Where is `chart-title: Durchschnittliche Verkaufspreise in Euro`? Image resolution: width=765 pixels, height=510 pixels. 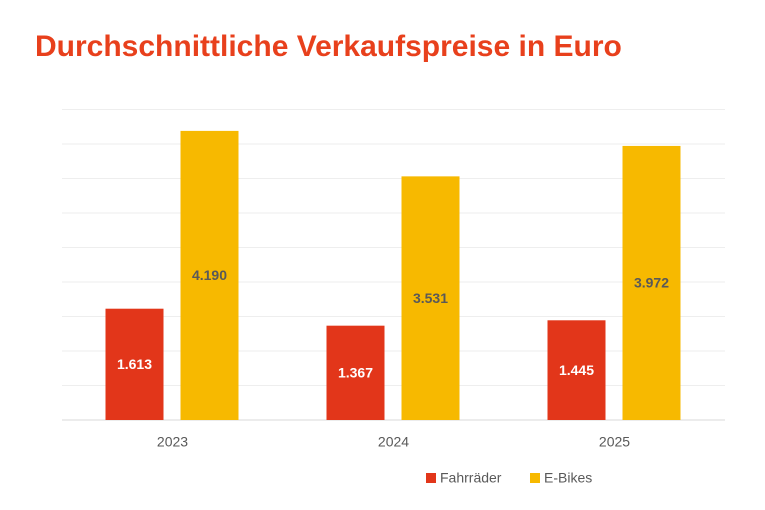
chart-title: Durchschnittliche Verkaufspreise in Euro is located at coordinates (328, 46).